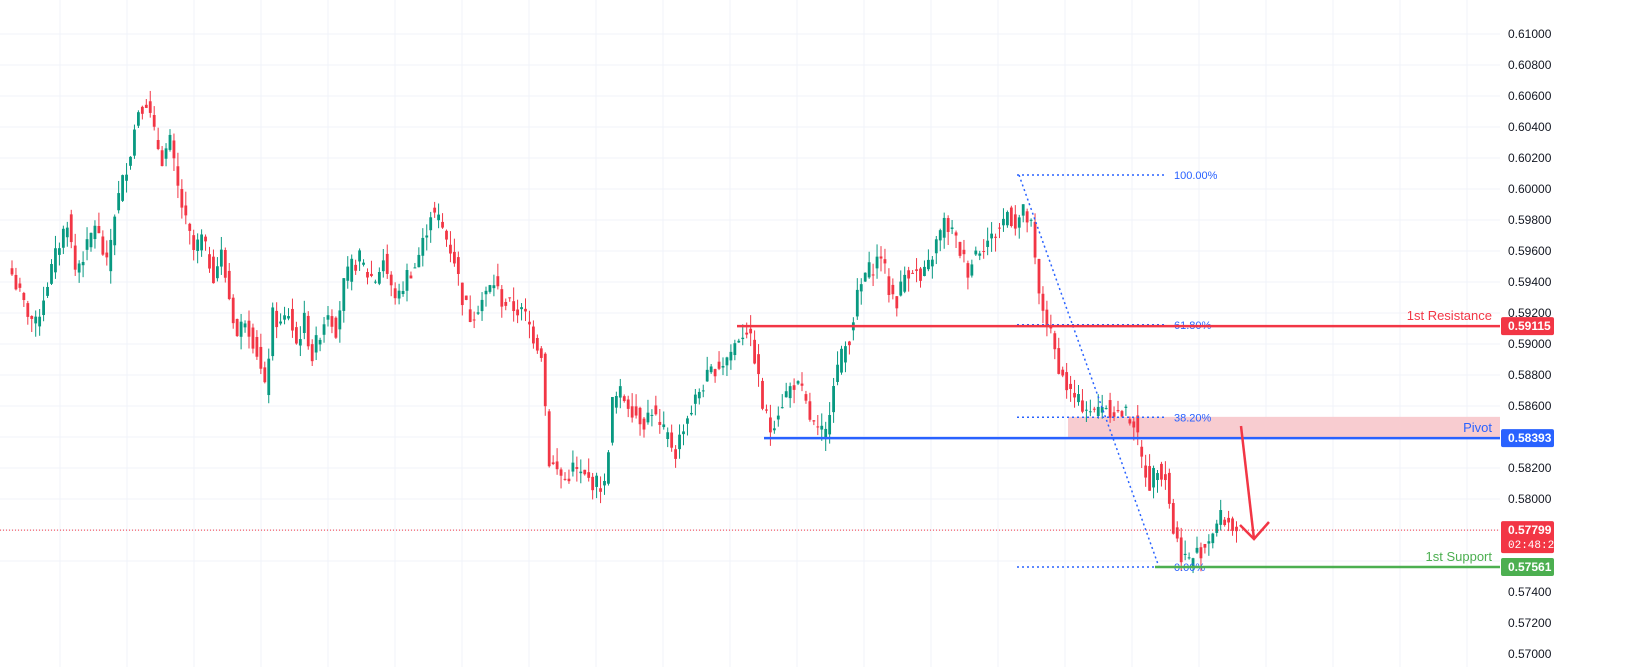 The image size is (1633, 667). I want to click on fibonacci-retracement: 100.00%61.80%38.20%0.00%, so click(1117, 372).